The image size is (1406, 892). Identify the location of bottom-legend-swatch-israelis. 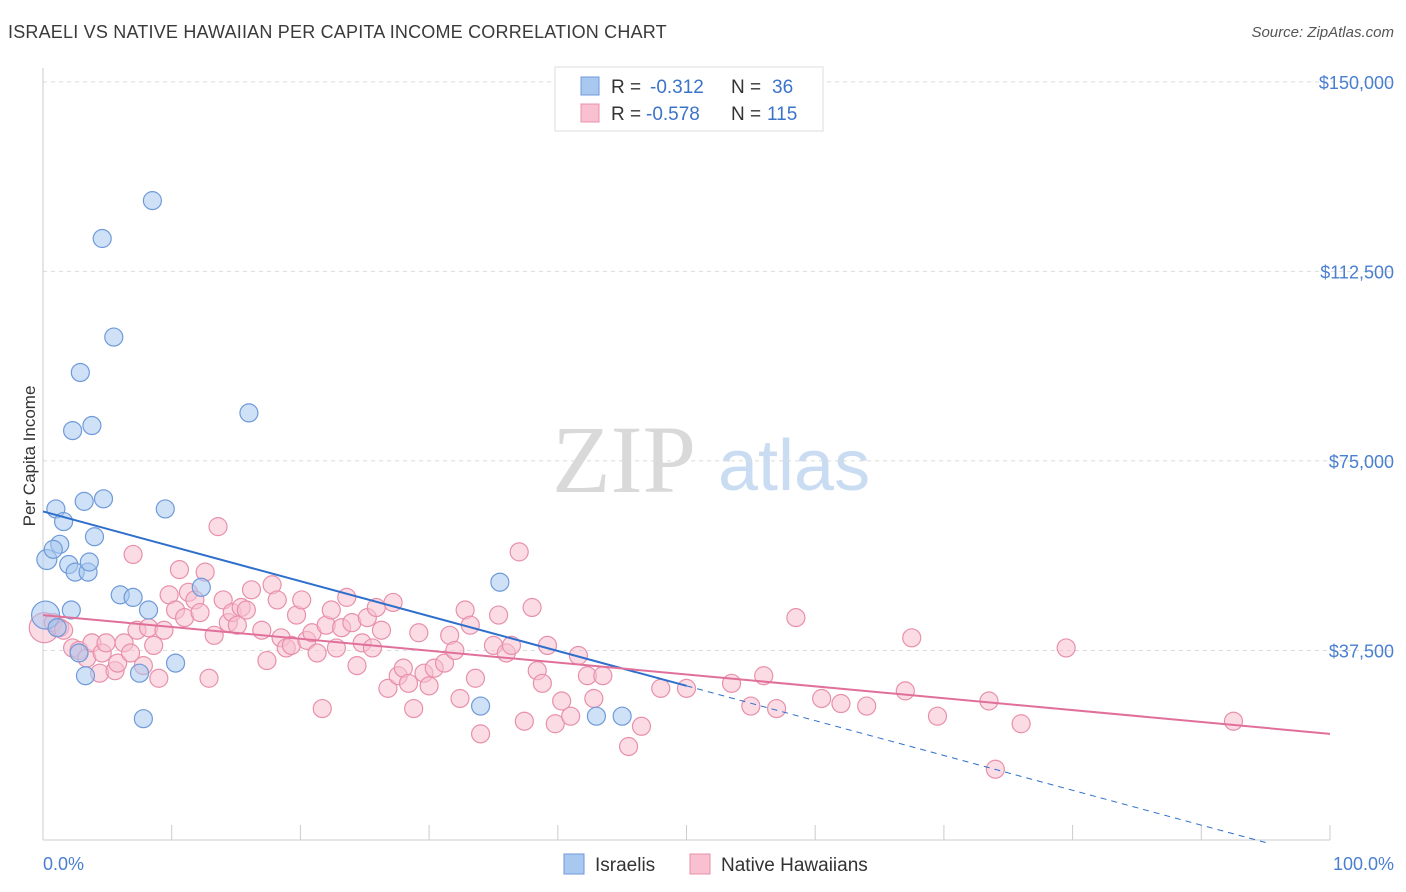
(574, 864).